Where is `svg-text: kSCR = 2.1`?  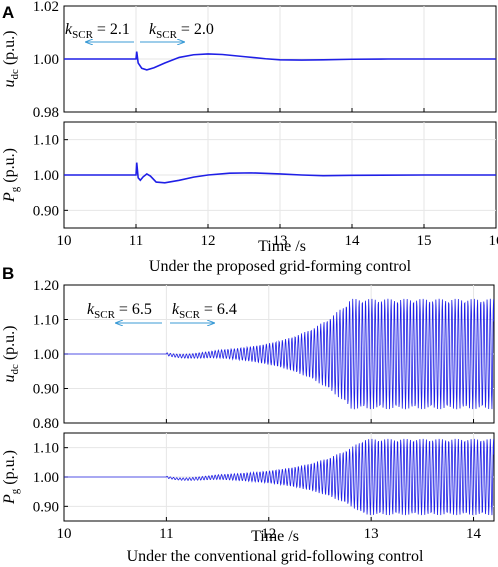
svg-text: kSCR = 2.1 is located at coordinates (97, 31).